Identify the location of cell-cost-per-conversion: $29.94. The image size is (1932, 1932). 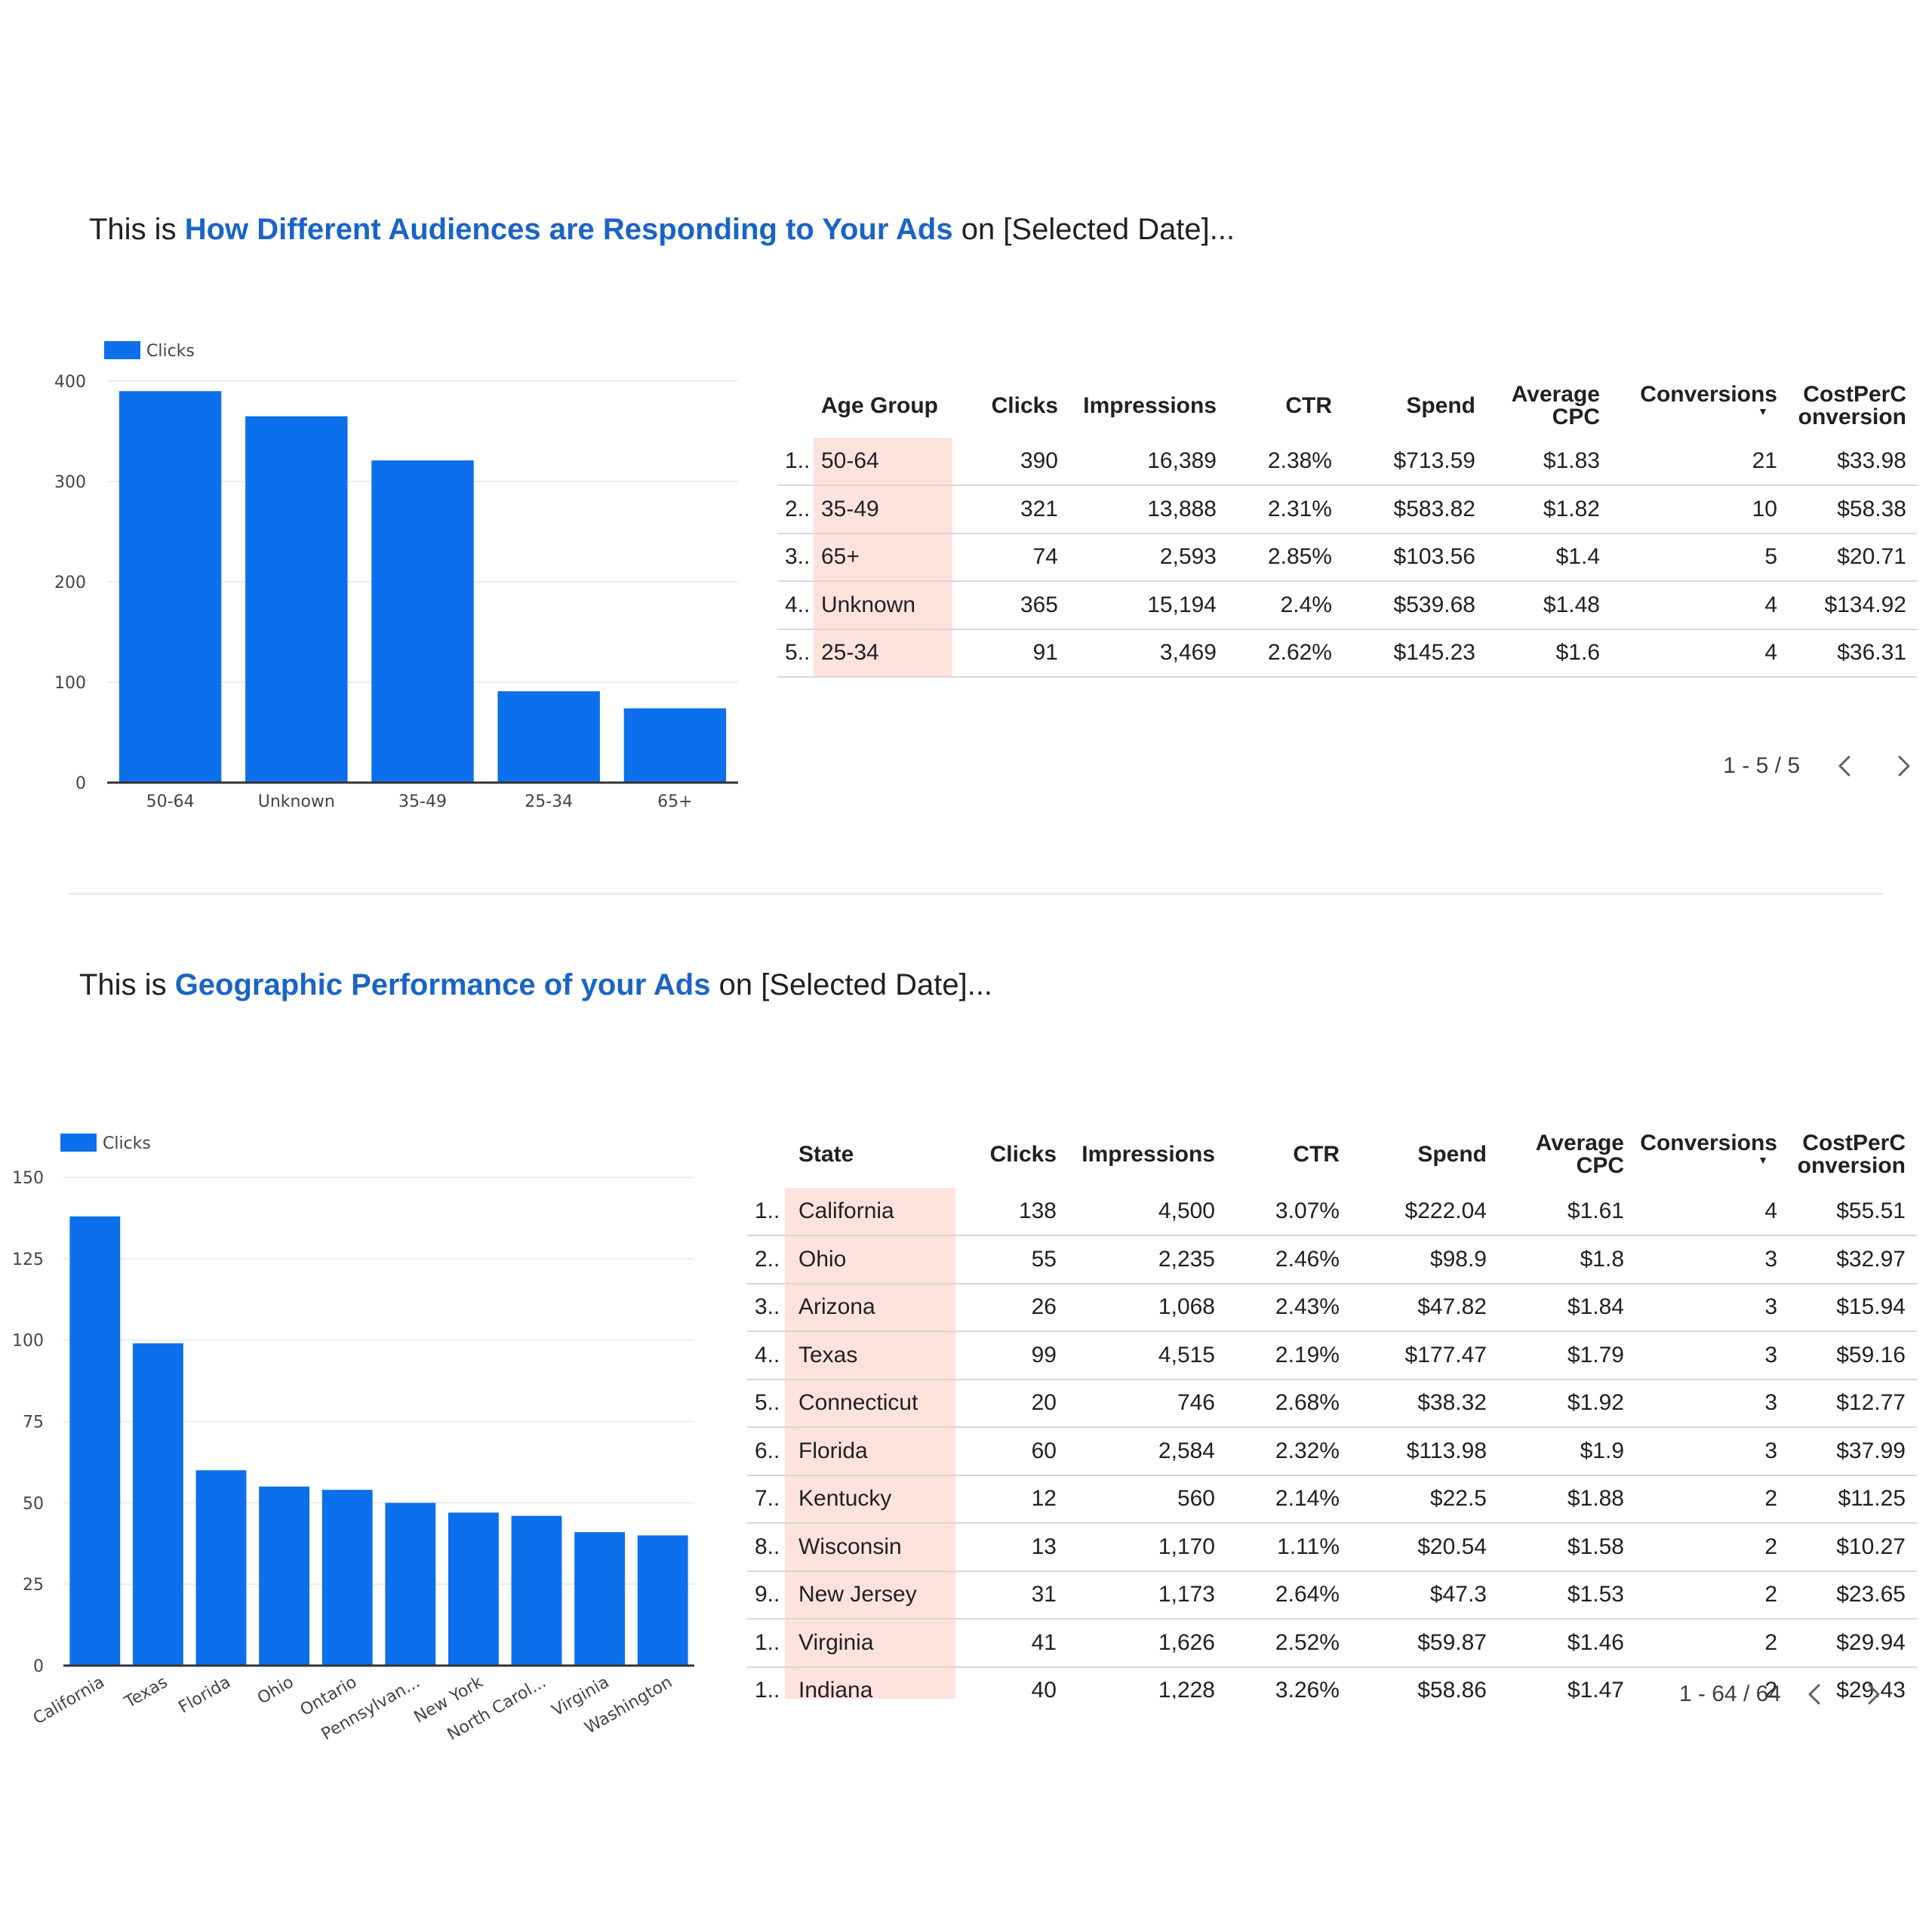
(1871, 1642).